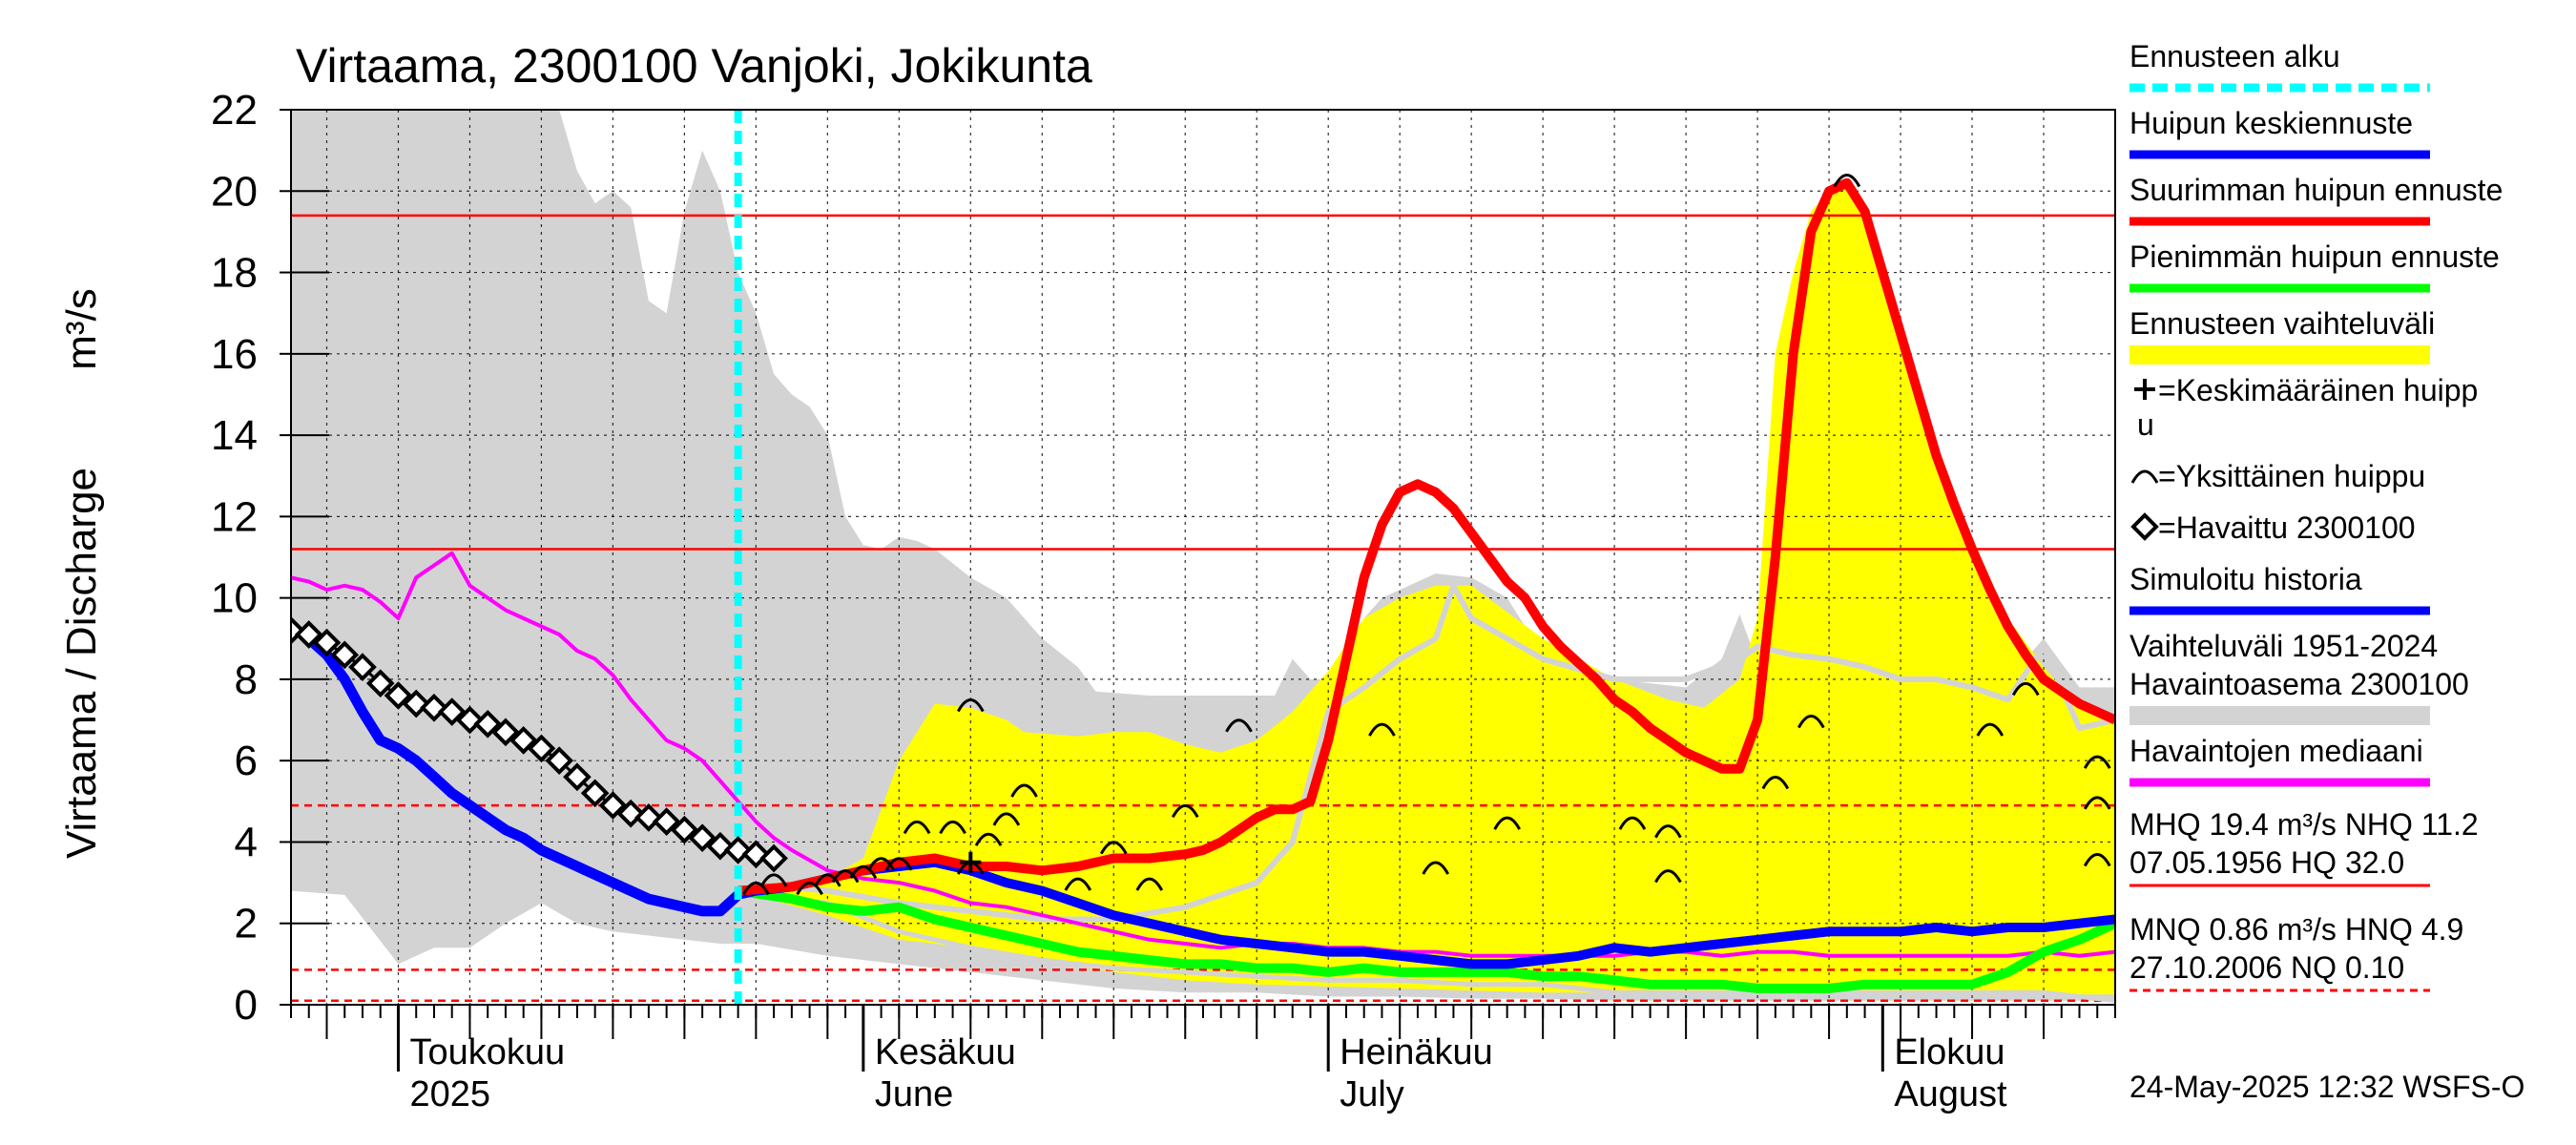  I want to click on legend-label-forecast_range: Ennusteen vaihteluväli, so click(2282, 323).